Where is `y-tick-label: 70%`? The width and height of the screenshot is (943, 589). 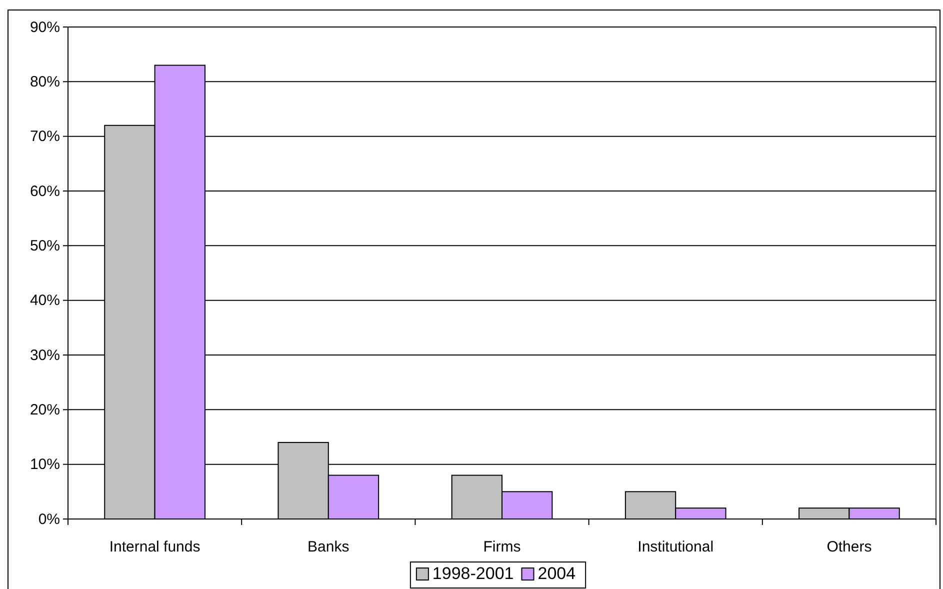 y-tick-label: 70% is located at coordinates (45, 137).